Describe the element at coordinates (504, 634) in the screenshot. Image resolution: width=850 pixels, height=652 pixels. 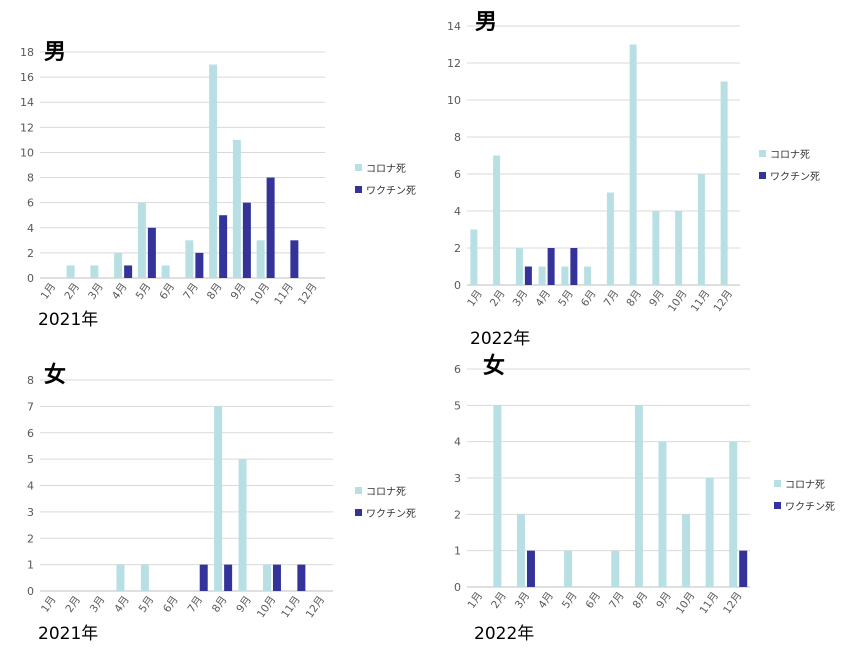
I see `year-label-2022-female: 2022年` at that location.